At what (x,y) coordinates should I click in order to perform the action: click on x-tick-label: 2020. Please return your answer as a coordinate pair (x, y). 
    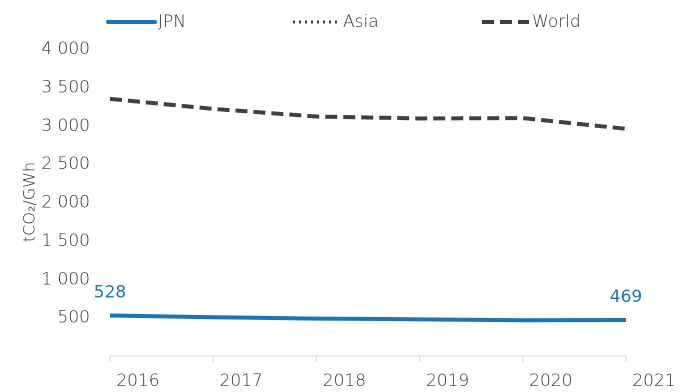
    Looking at the image, I should click on (550, 381).